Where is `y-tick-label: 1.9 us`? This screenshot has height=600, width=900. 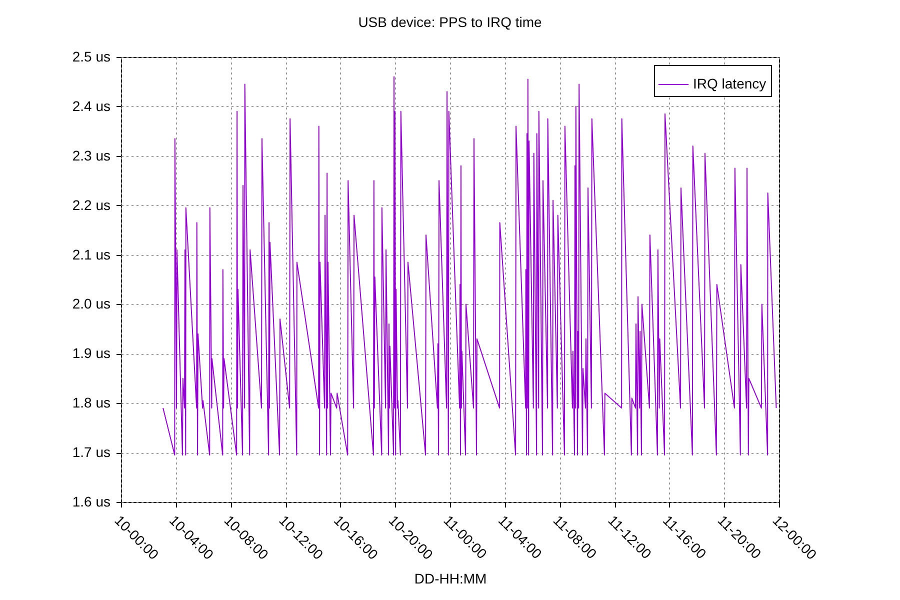 y-tick-label: 1.9 us is located at coordinates (91, 353).